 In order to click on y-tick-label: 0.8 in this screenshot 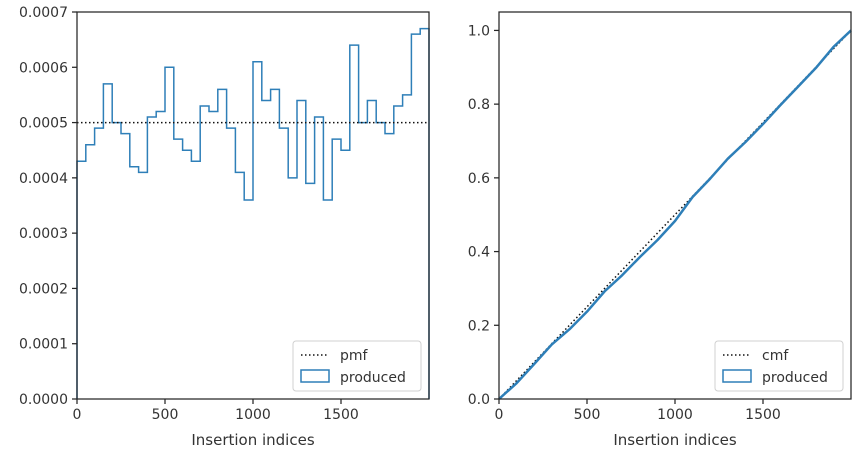, I will do `click(479, 105)`.